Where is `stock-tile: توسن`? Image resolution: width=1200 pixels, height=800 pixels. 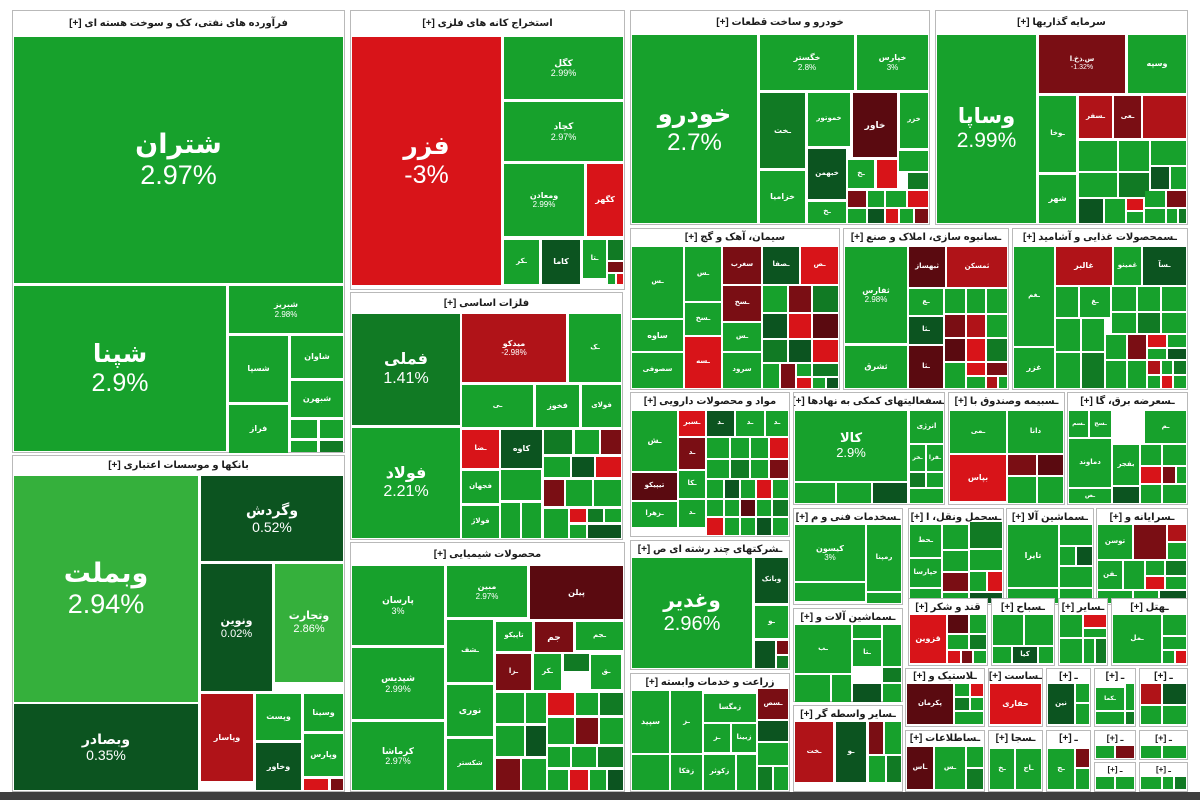
stock-tile: توسن is located at coordinates (1115, 542).